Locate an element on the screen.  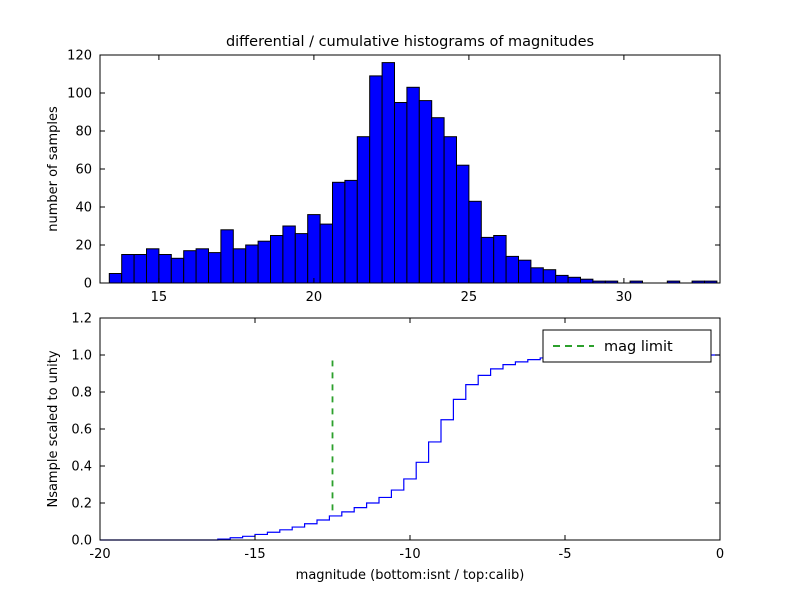
legend: mag limit is located at coordinates (627, 346).